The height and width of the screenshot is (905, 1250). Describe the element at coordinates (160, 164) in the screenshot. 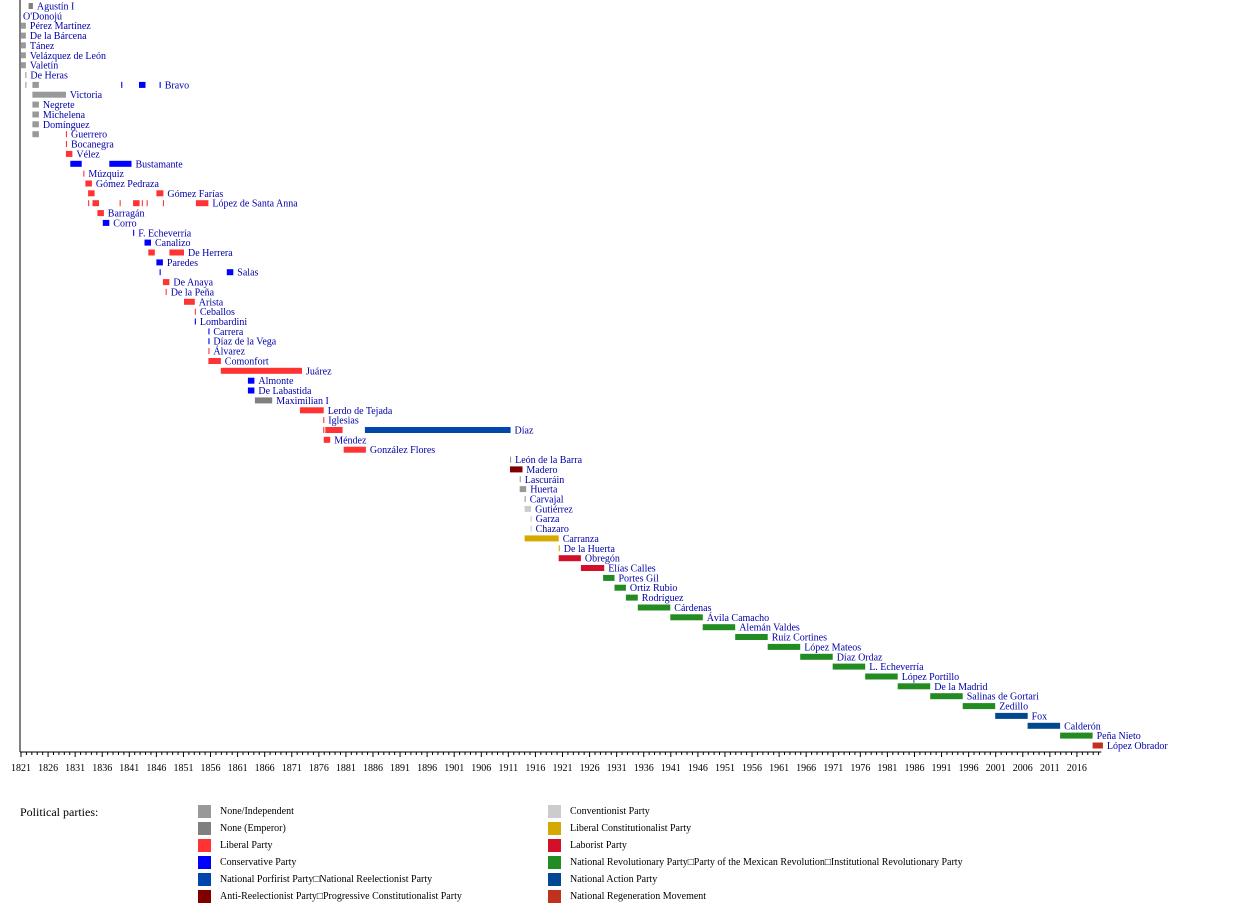

I see `president-label: Bustamante` at that location.